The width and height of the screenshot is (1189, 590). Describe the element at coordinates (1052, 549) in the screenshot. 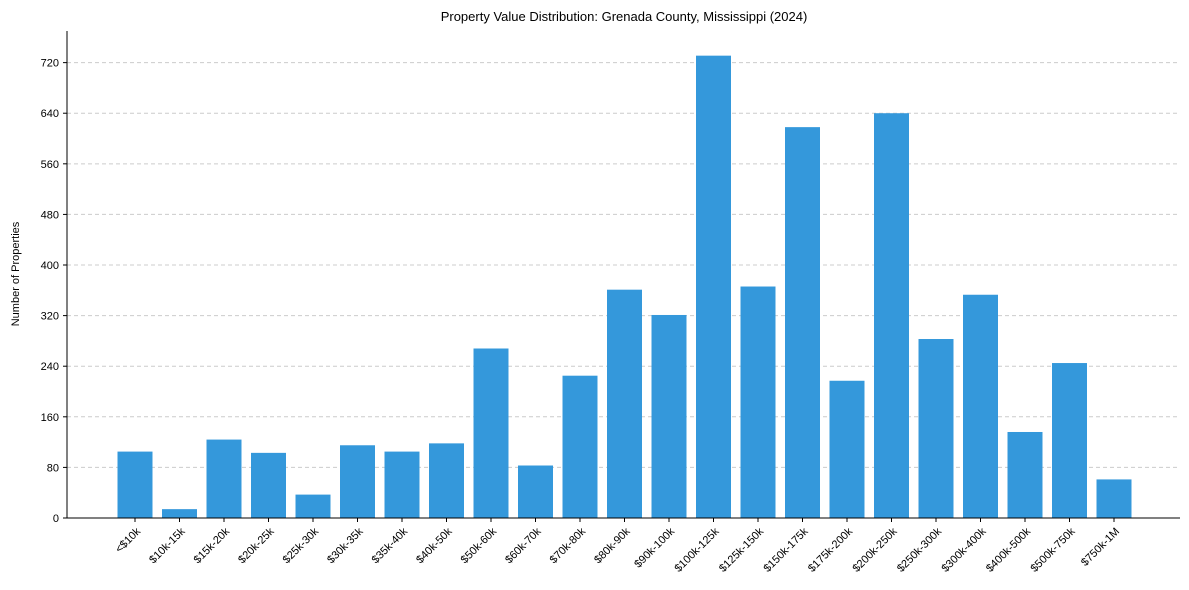

I see `x-tick-label: $500k-750k` at that location.